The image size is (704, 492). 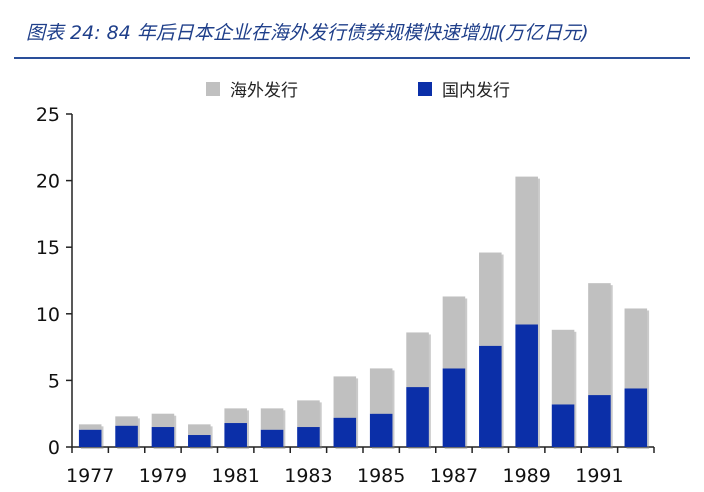 I want to click on y-tick-label: 20, so click(x=48, y=182).